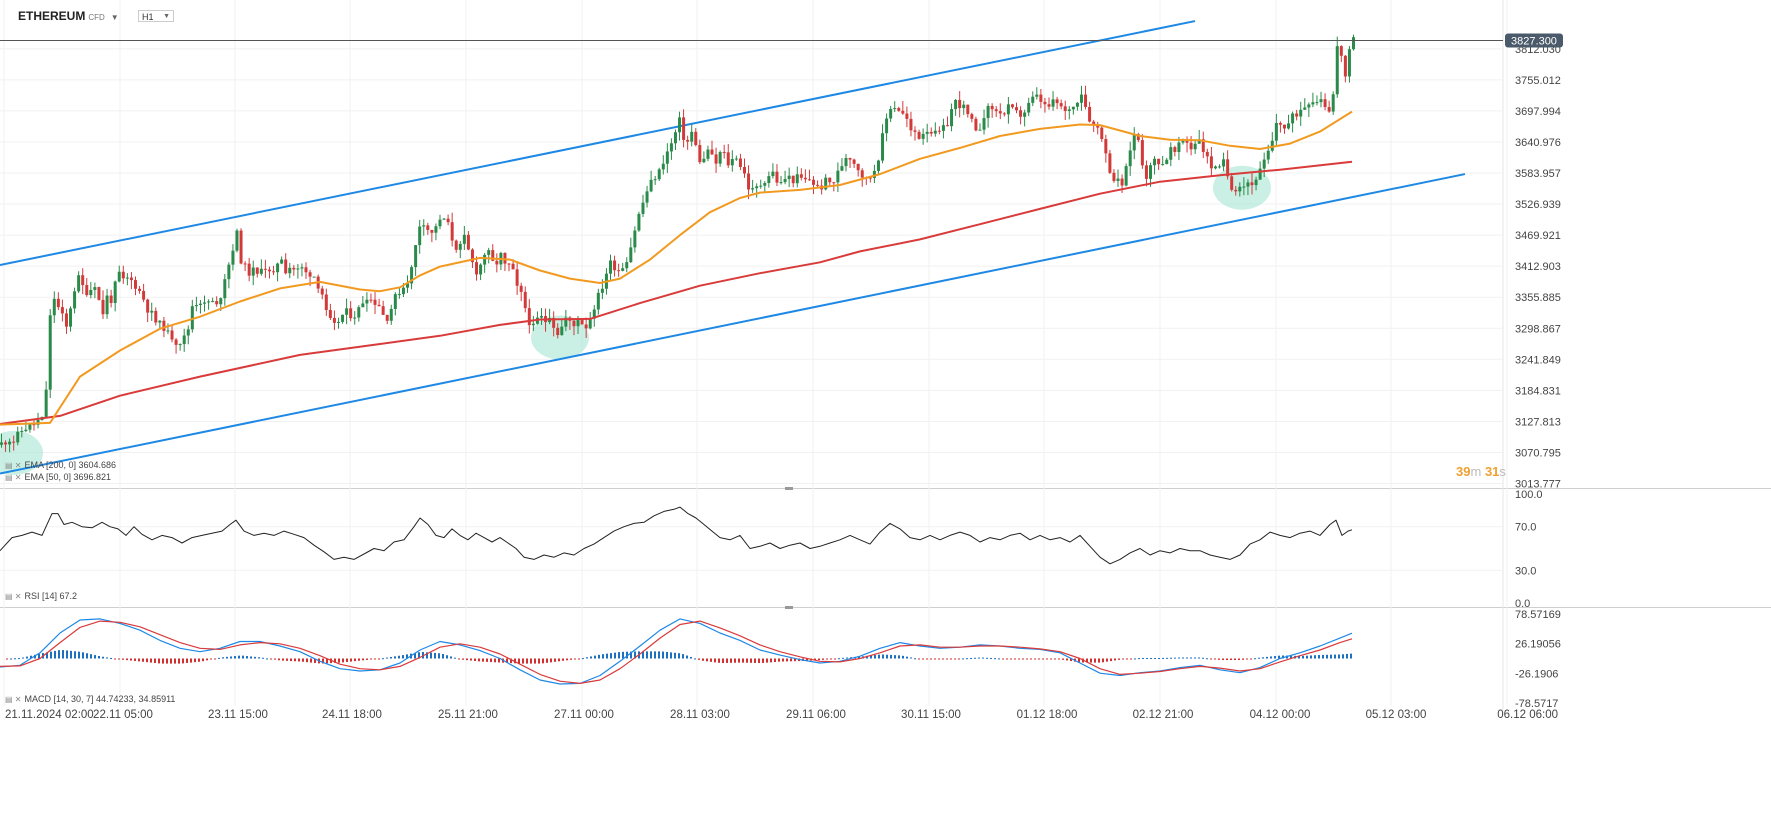 This screenshot has width=1771, height=824. I want to click on rsi-legend: ▤ ✕ RSI [14] 67.2, so click(41, 596).